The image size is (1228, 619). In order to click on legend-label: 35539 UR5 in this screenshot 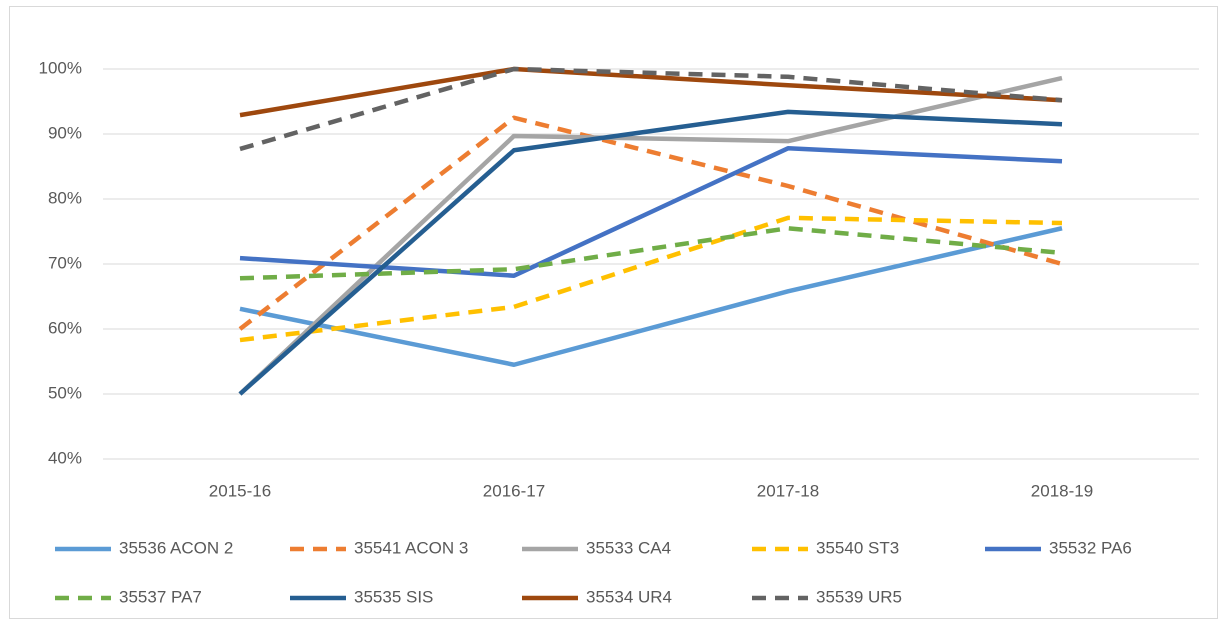, I will do `click(859, 596)`.